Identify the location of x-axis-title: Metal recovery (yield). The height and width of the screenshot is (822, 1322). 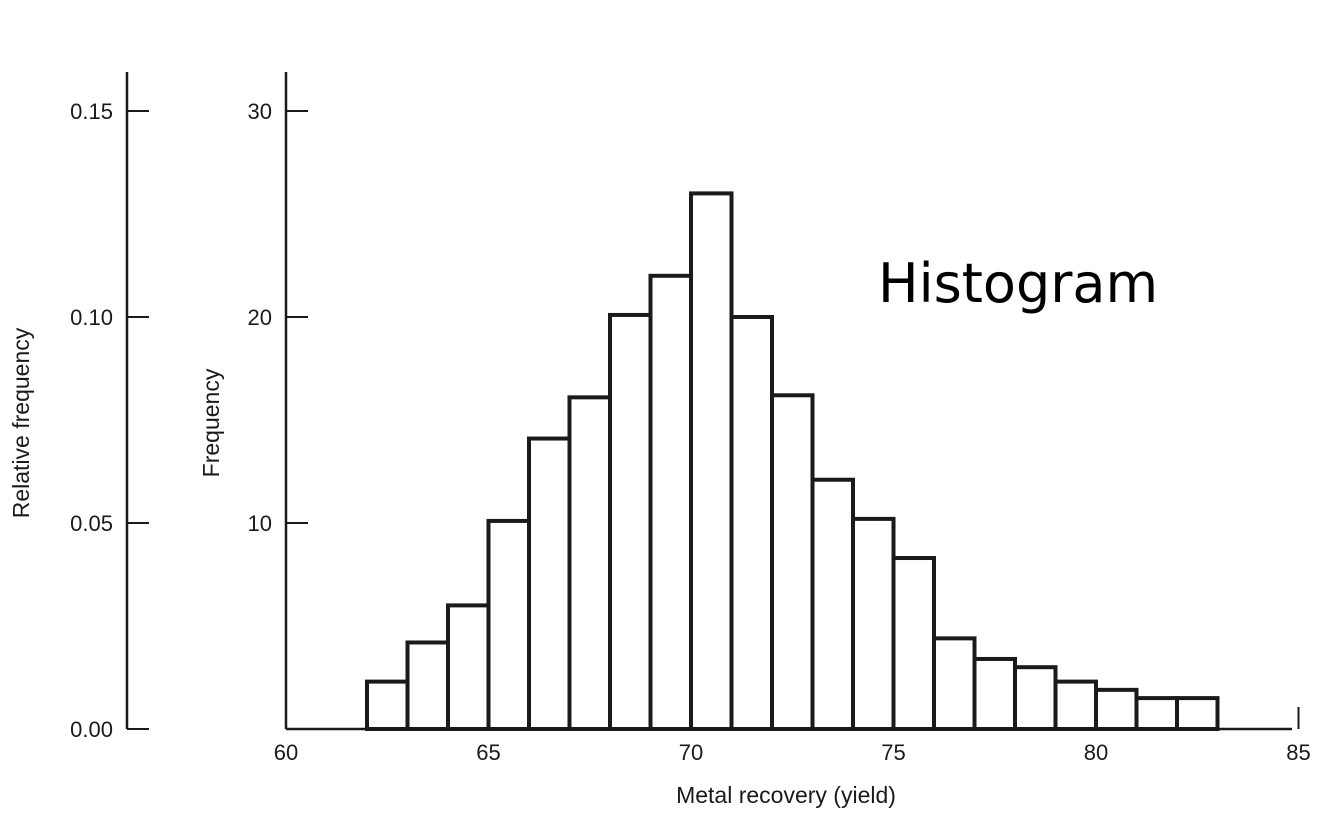
(786, 795).